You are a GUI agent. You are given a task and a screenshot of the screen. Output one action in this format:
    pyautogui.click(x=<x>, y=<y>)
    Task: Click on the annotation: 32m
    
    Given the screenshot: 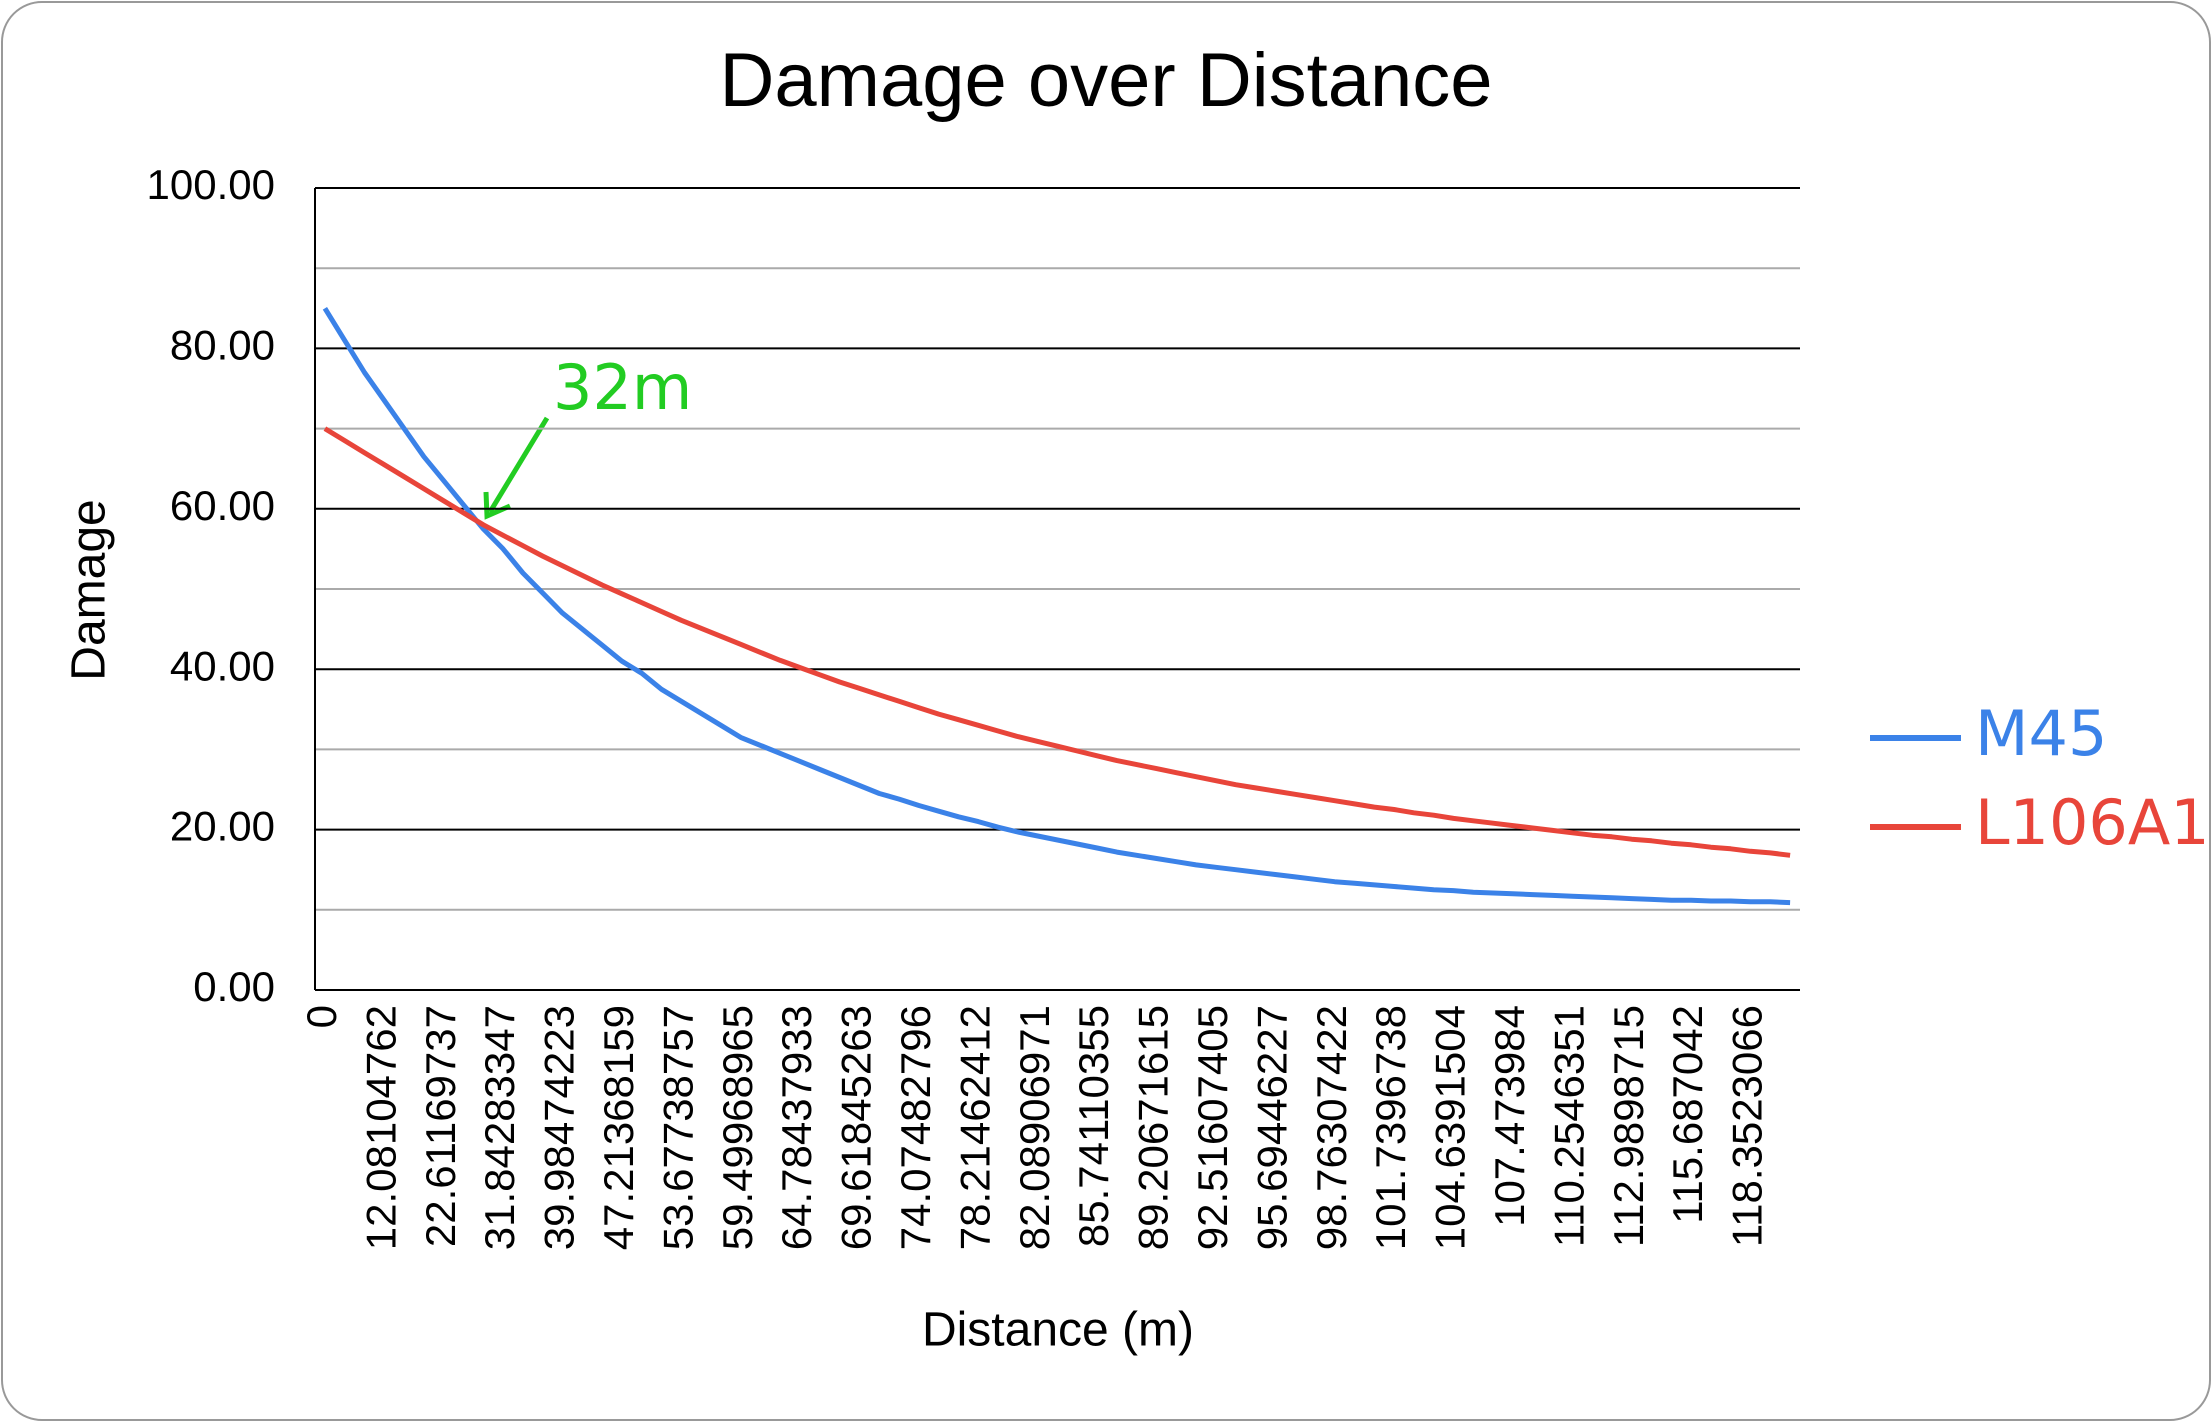 What is the action you would take?
    pyautogui.click(x=587, y=435)
    